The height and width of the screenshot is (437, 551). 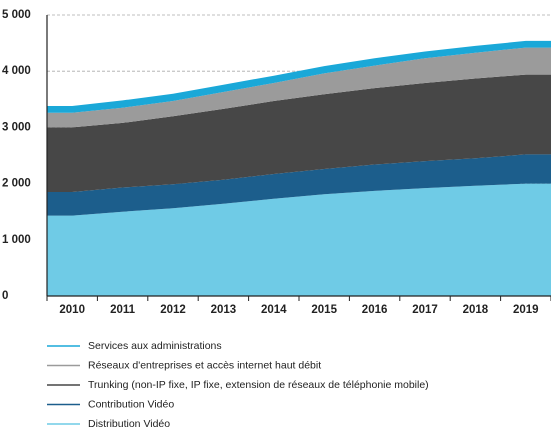 I want to click on area, so click(x=299, y=185).